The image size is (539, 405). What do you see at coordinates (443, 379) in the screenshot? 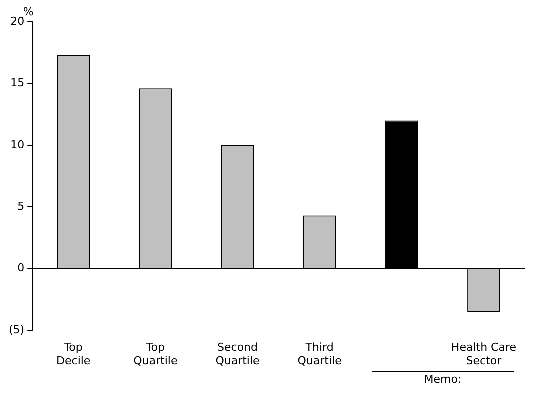
I see `text: Memo:` at bounding box center [443, 379].